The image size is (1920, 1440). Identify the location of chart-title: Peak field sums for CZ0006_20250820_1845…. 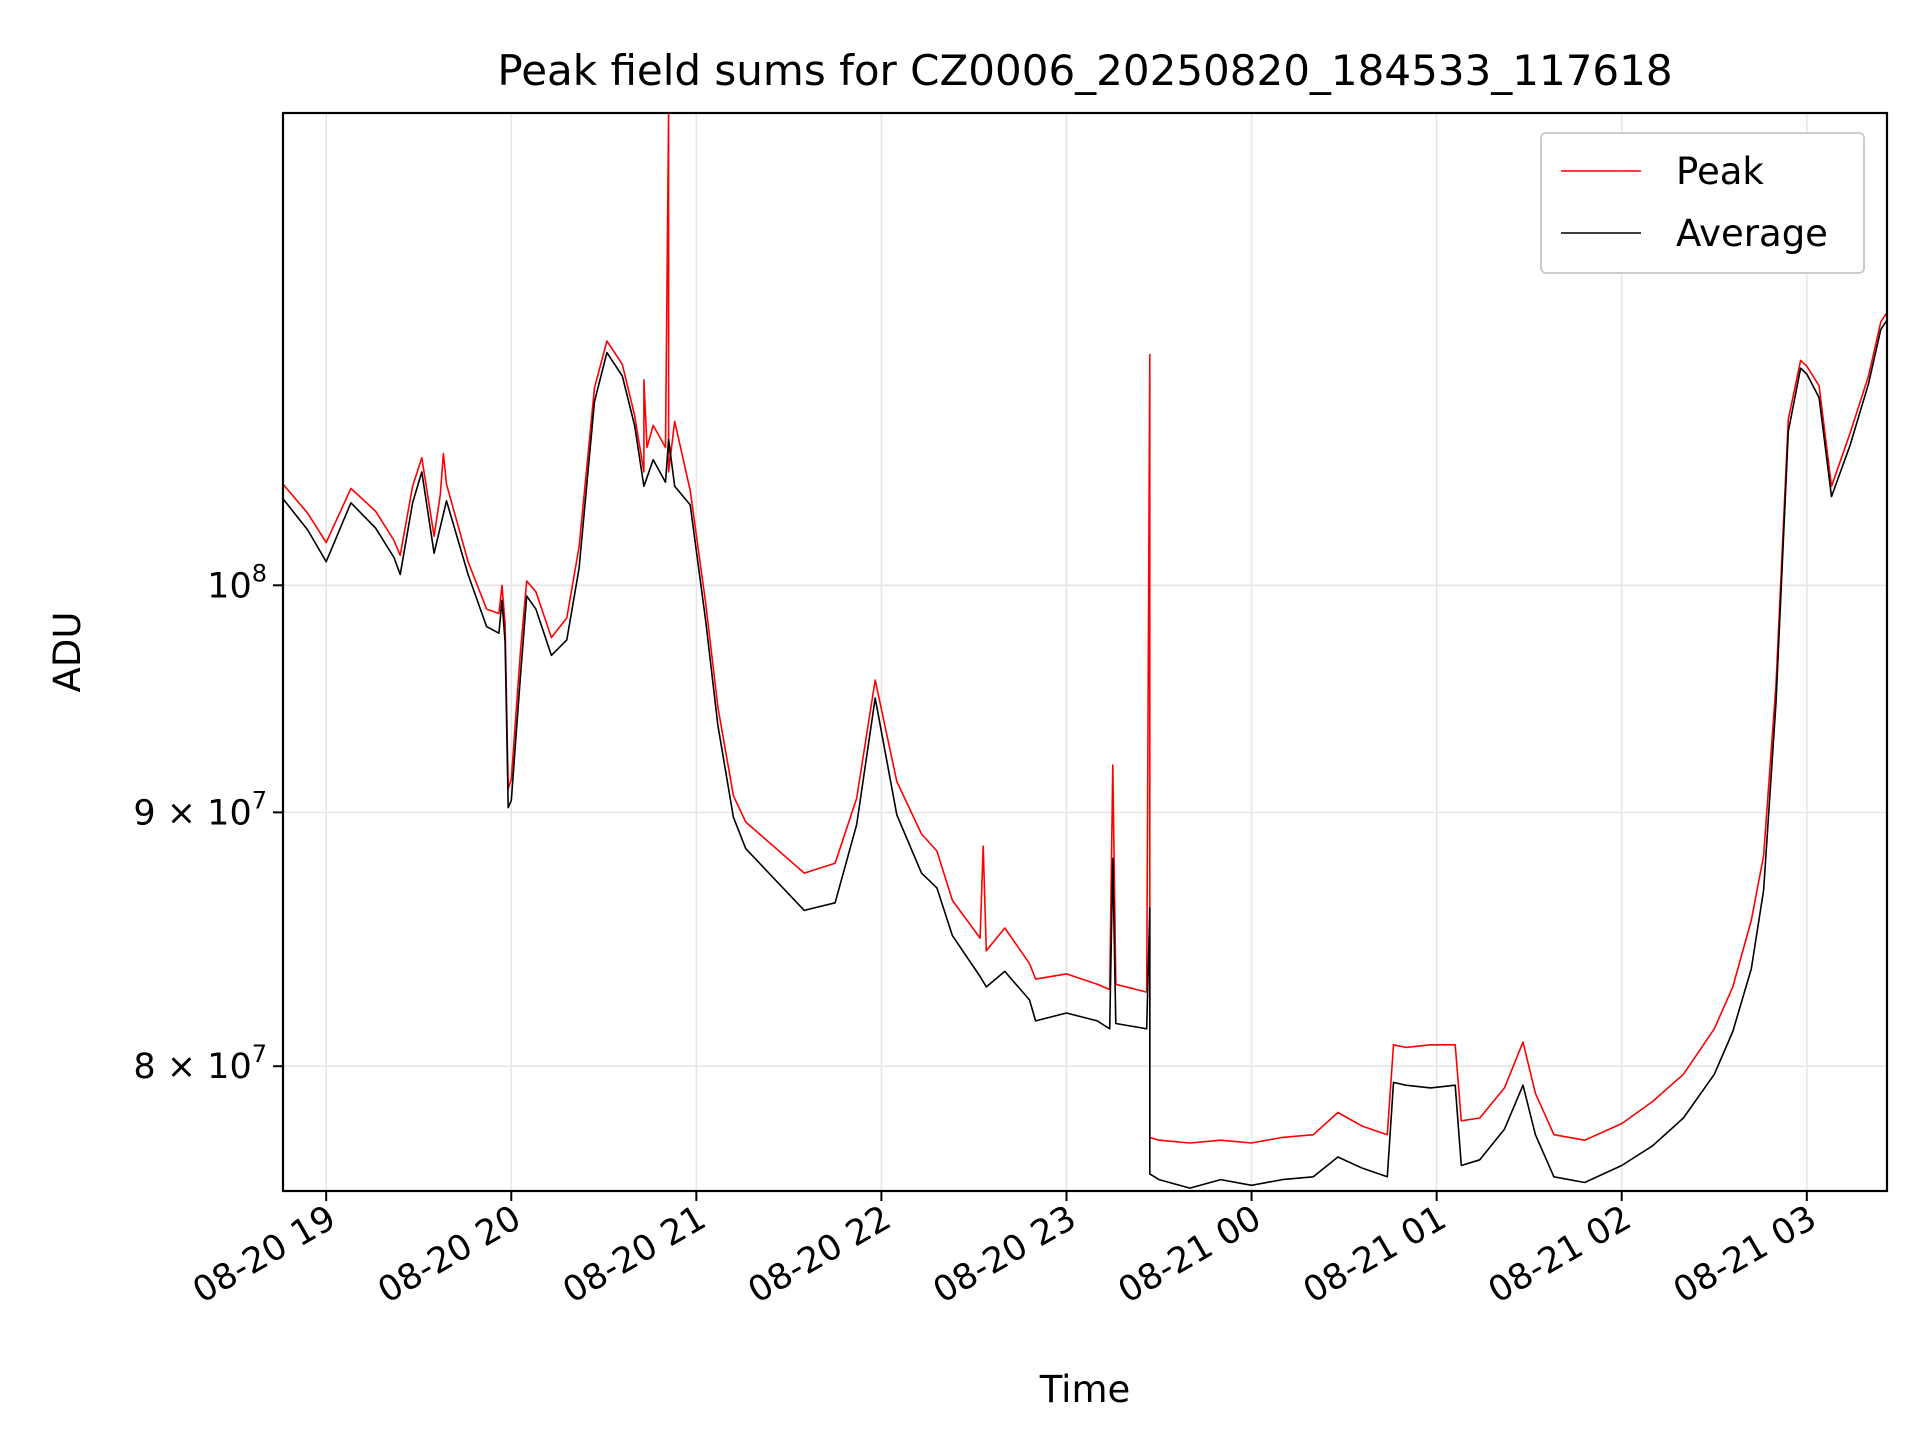
(1084, 70).